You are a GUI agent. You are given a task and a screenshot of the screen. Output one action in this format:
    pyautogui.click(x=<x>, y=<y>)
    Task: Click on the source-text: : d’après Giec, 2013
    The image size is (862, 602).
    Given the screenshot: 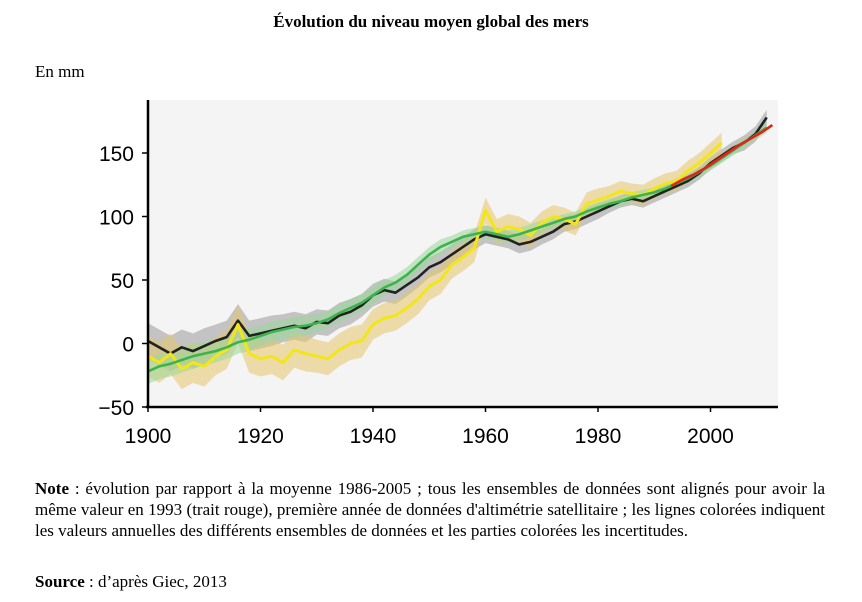 What is the action you would take?
    pyautogui.click(x=155, y=581)
    